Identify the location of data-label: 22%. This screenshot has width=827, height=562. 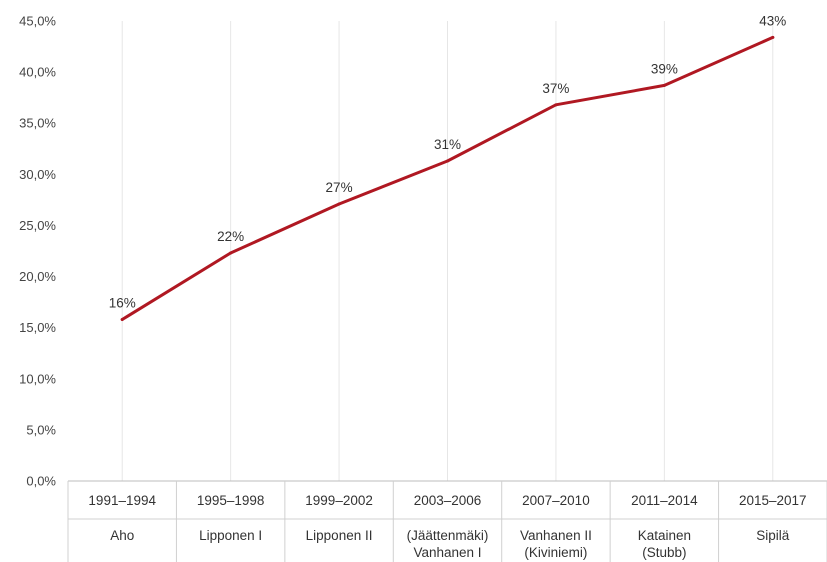
(230, 236).